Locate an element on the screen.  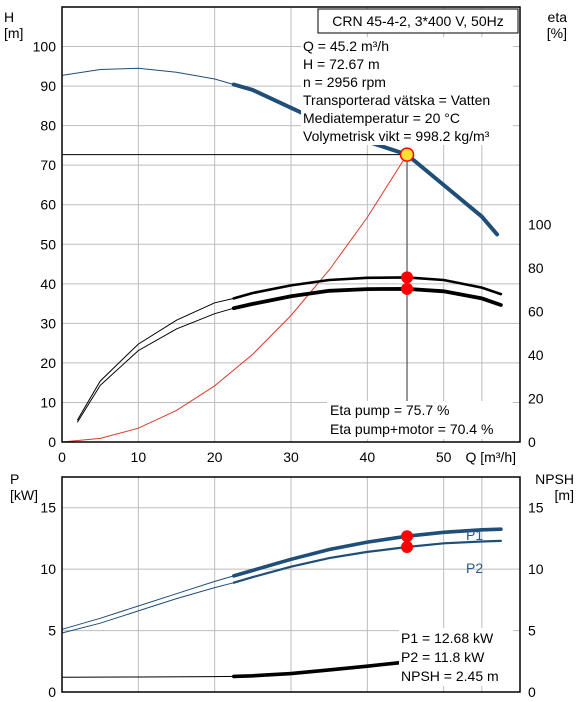
npsh-curve-operating is located at coordinates (320, 669).